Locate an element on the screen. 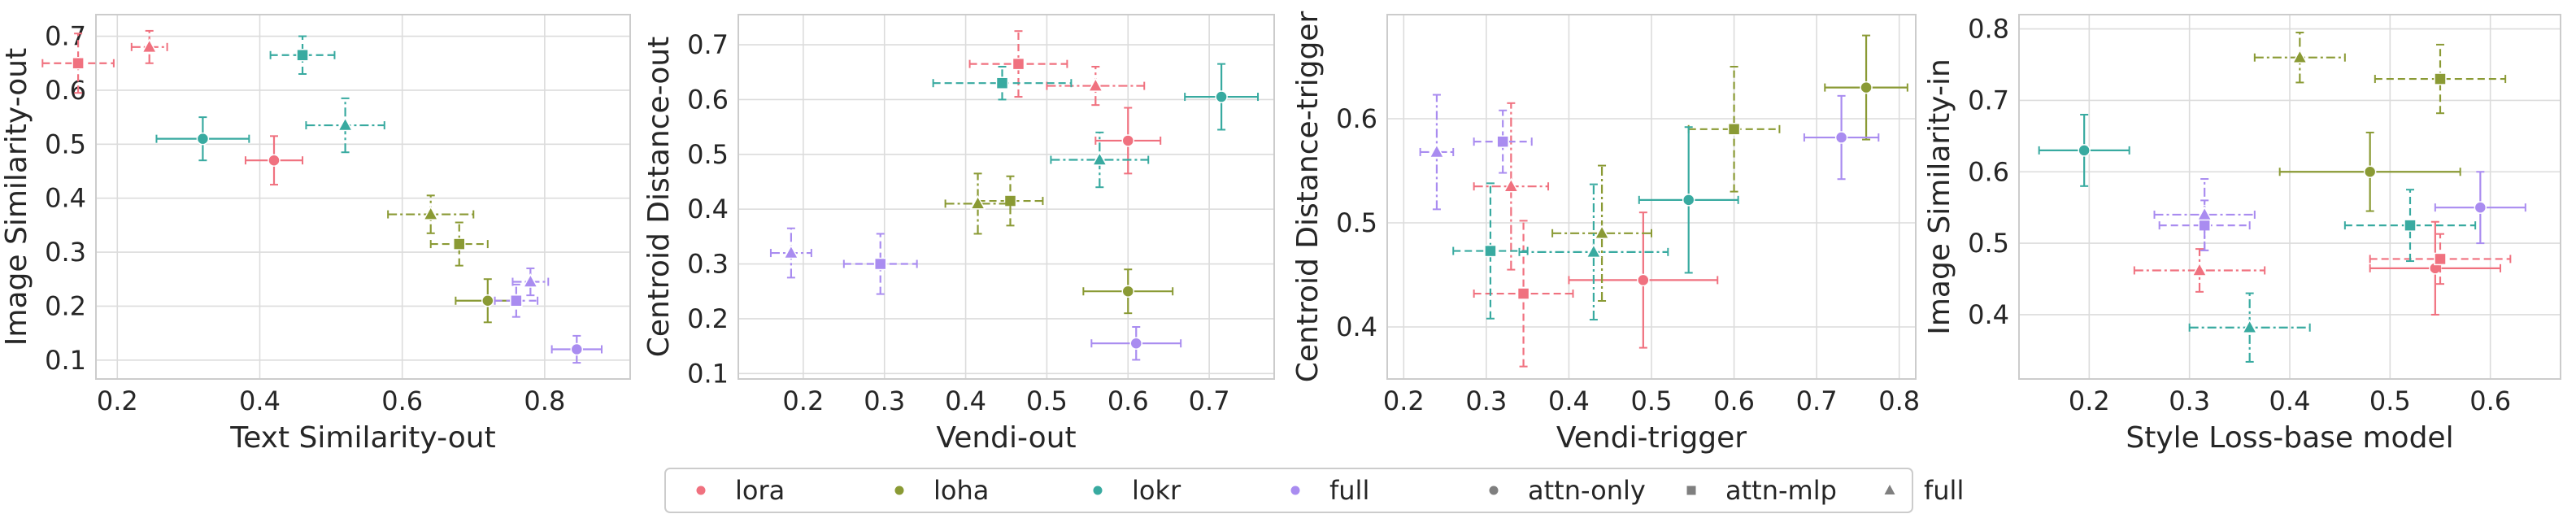  legend-entry-loha: loha is located at coordinates (942, 490).